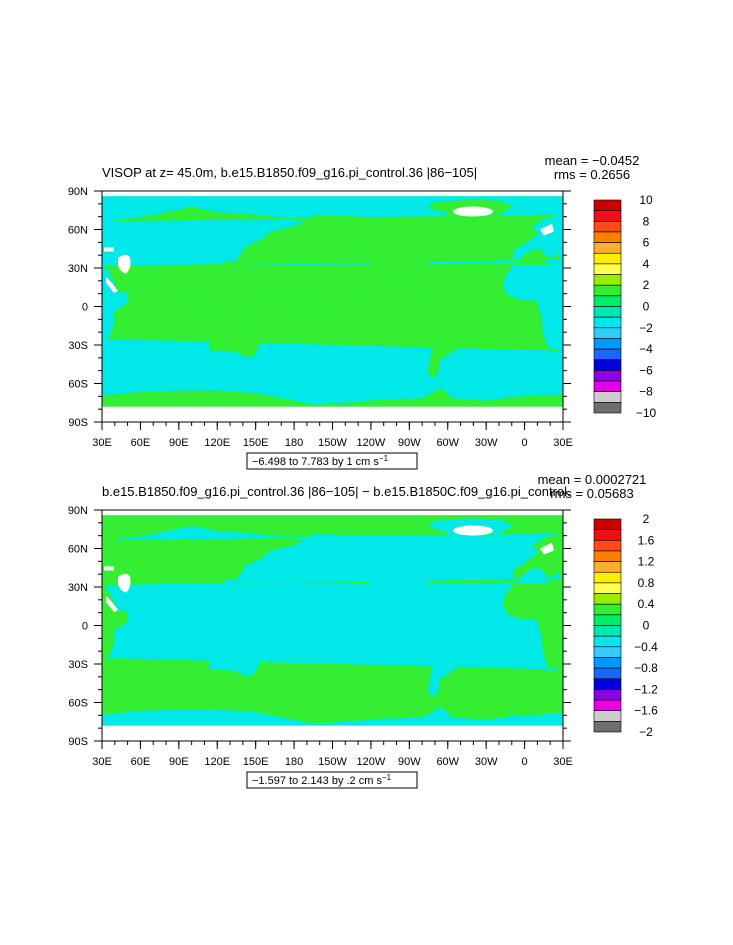  Describe the element at coordinates (646, 689) in the screenshot. I see `colorbar-label: −1.2` at that location.